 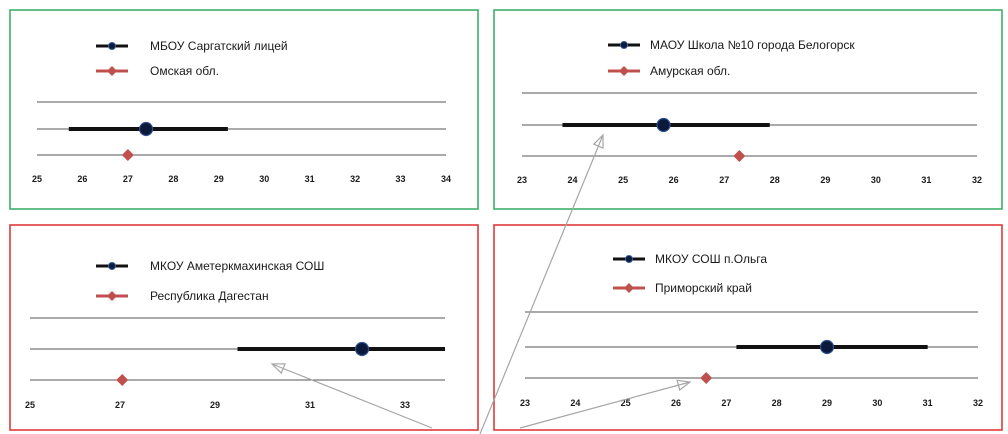 I want to click on legend-label: Приморский край, so click(x=703, y=288).